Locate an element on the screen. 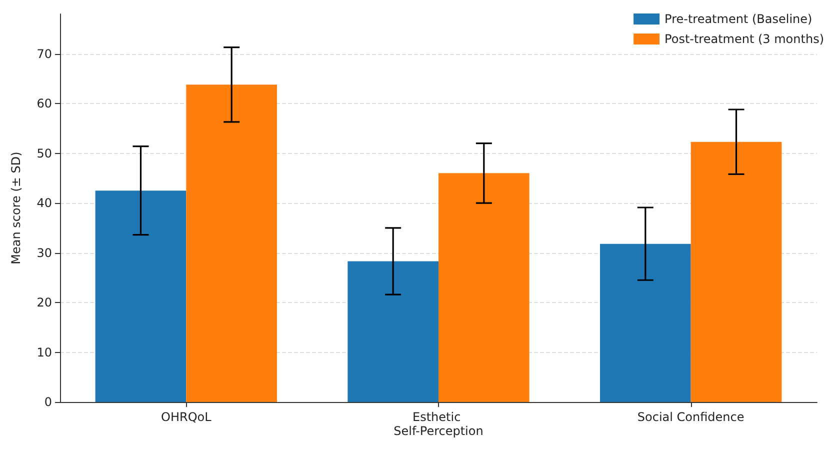  y-tick-label: 20 is located at coordinates (44, 303).